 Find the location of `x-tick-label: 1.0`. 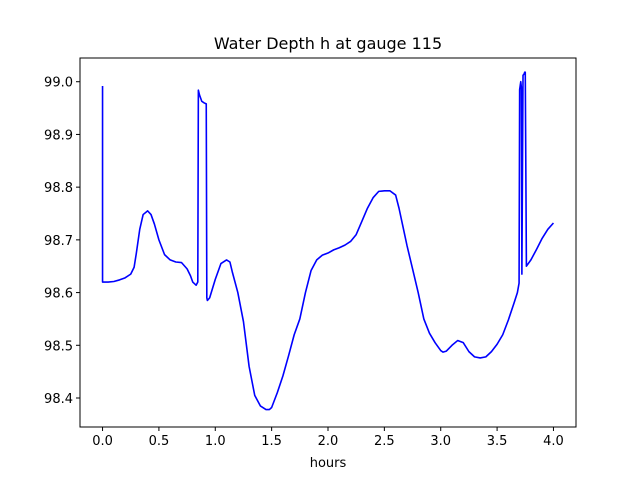

x-tick-label: 1.0 is located at coordinates (215, 441).